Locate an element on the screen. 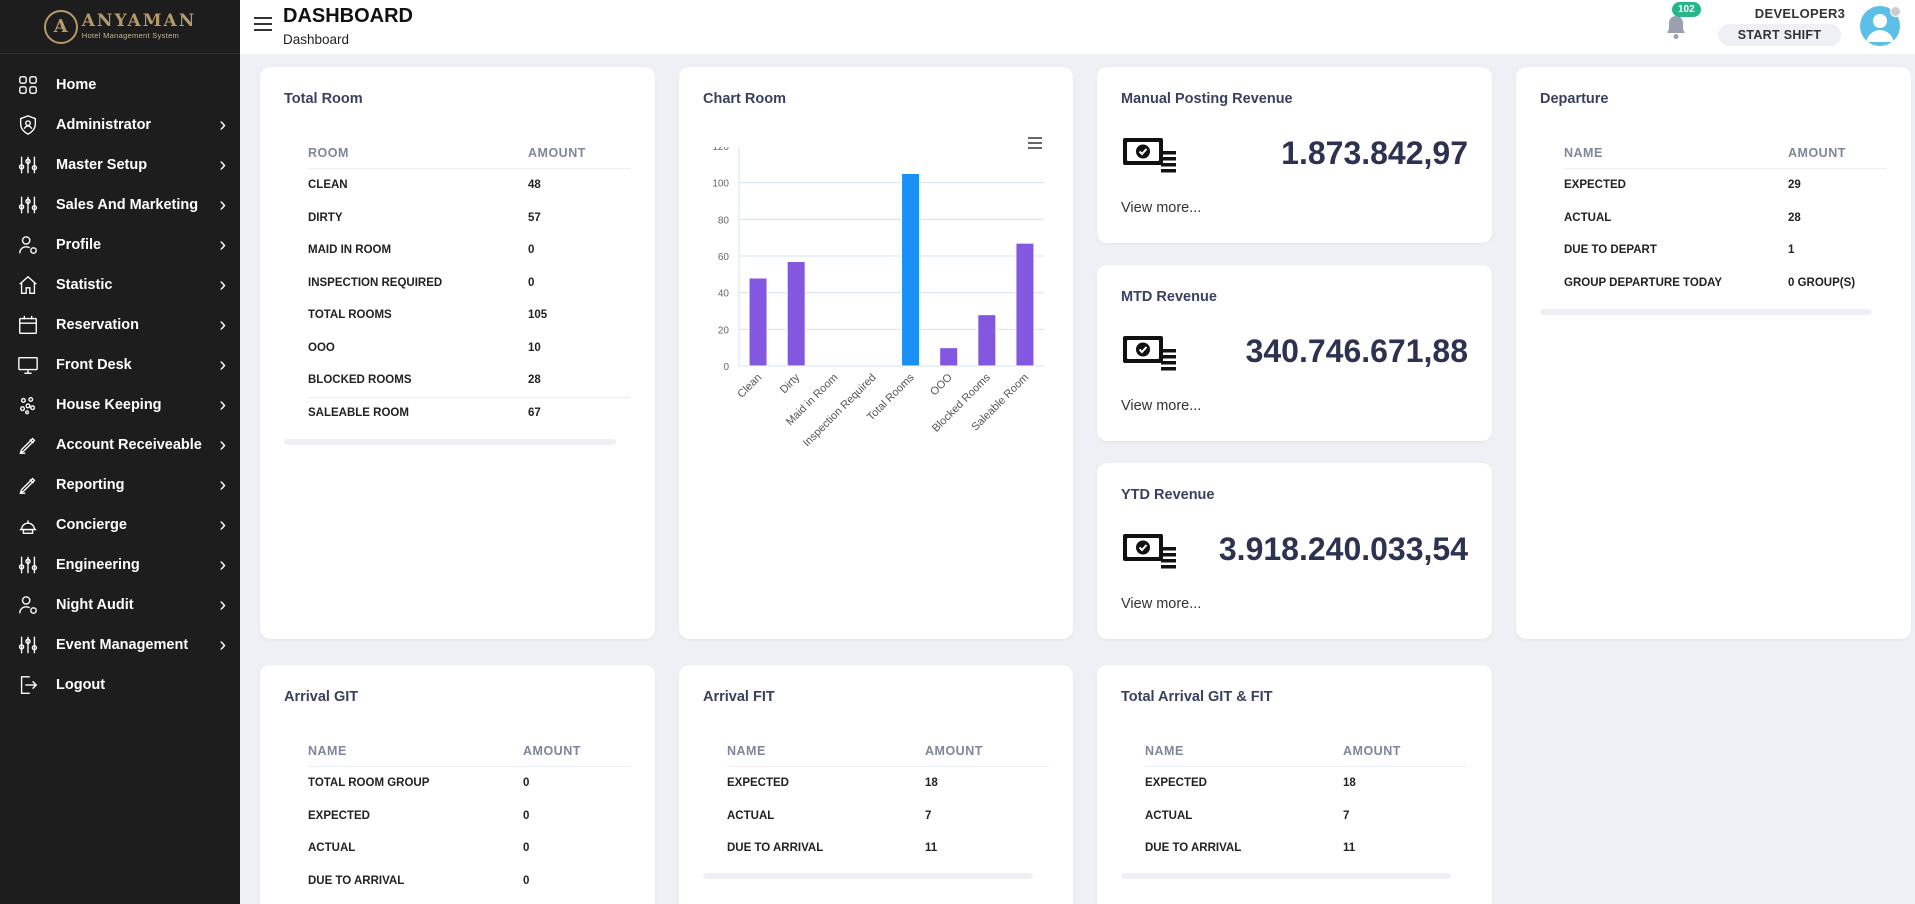 The image size is (1915, 904). bar-dirty is located at coordinates (796, 314).